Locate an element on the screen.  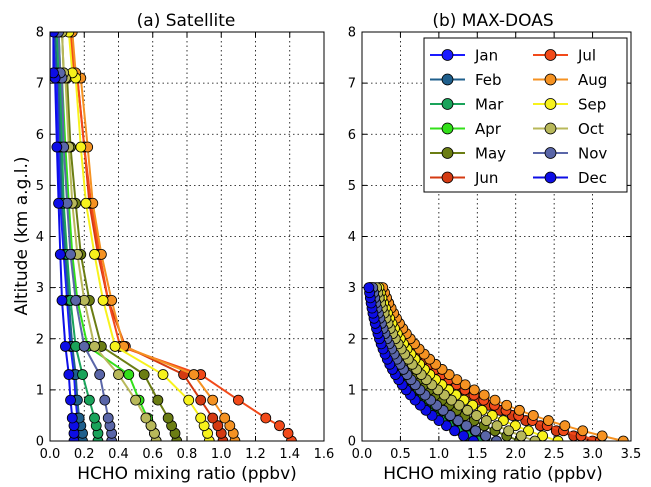
panel-a-xtick-label: 0.8 is located at coordinates (187, 454).